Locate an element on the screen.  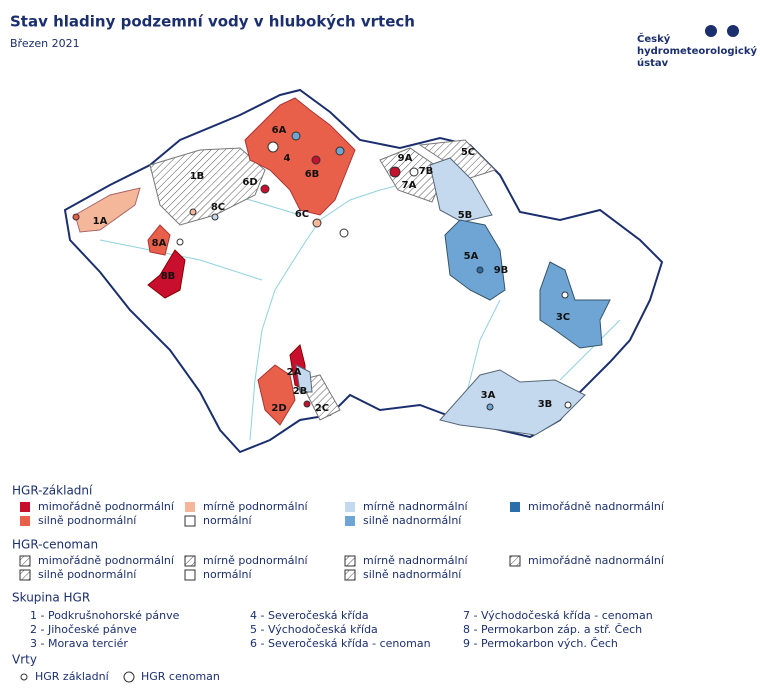
legend-wells: HGR základní HGR cenoman is located at coordinates (120, 676).